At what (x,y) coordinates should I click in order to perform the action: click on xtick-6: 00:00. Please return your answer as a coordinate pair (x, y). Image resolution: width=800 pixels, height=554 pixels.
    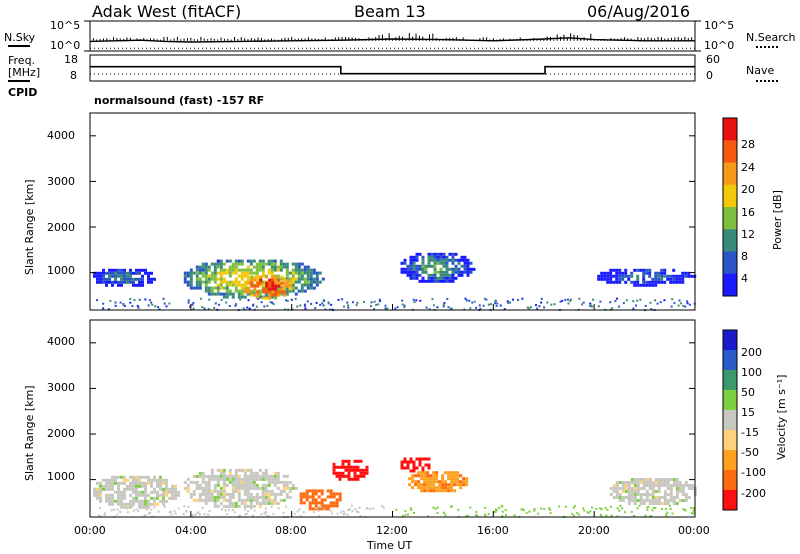
    Looking at the image, I should click on (694, 530).